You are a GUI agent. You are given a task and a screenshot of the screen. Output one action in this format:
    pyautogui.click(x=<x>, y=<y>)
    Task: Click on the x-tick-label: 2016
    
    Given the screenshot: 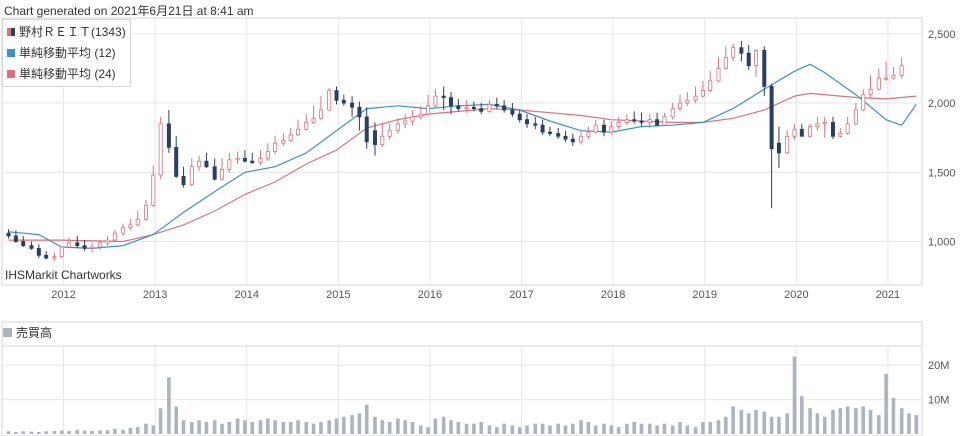 What is the action you would take?
    pyautogui.click(x=430, y=295)
    